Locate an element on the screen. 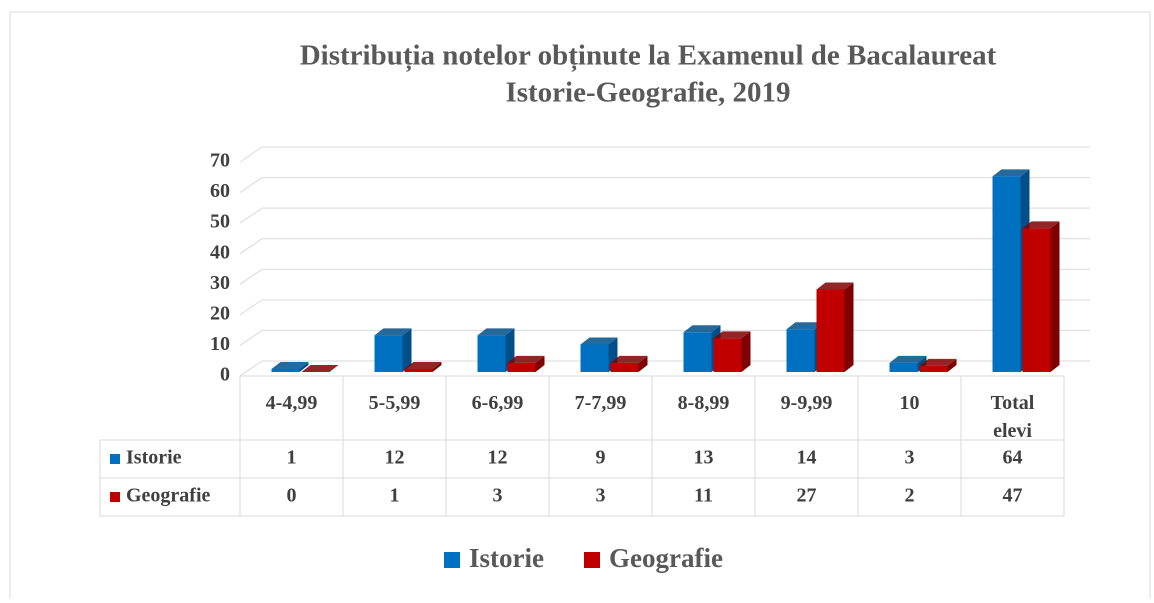  y-tick-label: 10 is located at coordinates (220, 344).